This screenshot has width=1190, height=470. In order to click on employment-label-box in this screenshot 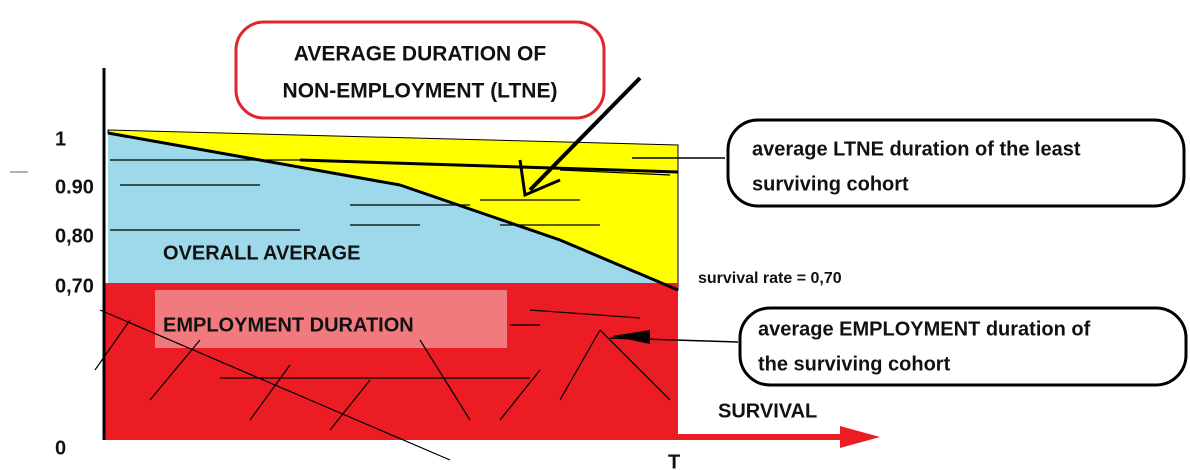, I will do `click(331, 319)`.